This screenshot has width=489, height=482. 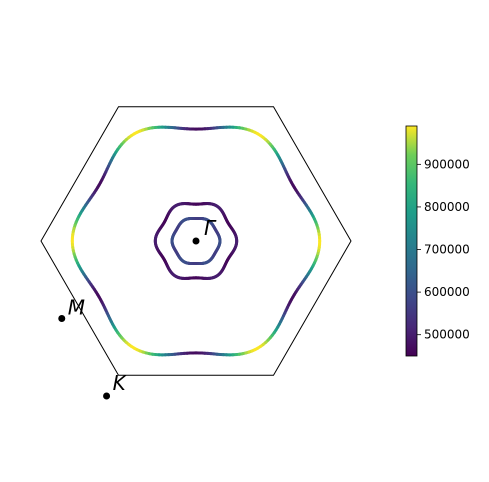 What do you see at coordinates (411, 241) in the screenshot?
I see `colorbar-gradient` at bounding box center [411, 241].